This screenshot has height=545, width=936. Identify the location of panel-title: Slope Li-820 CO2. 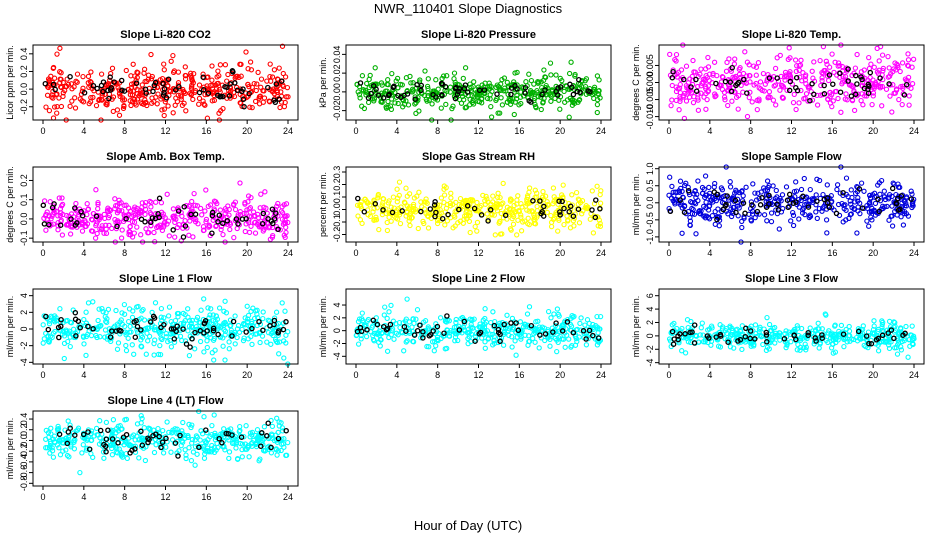
(165, 35).